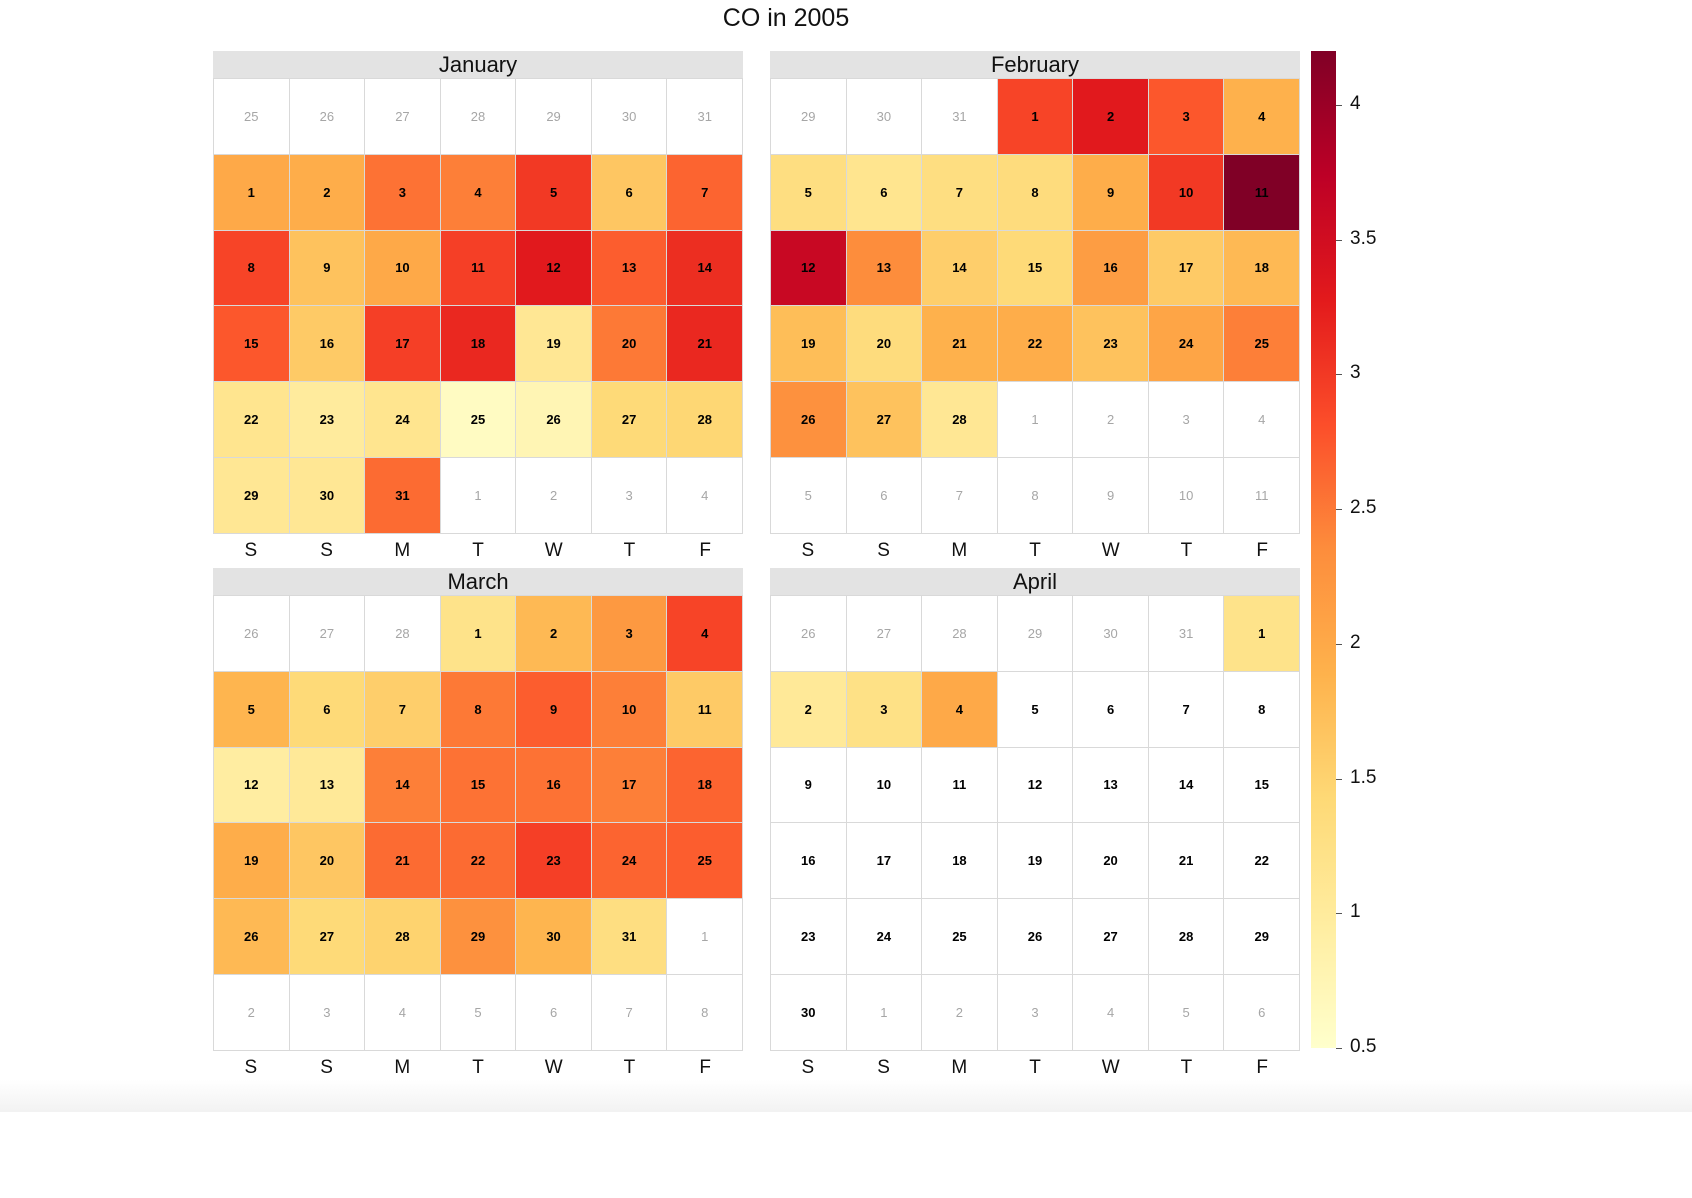 This screenshot has height=1198, width=1692. Describe the element at coordinates (1363, 1046) in the screenshot. I see `legend-tick-label: 0.5` at that location.